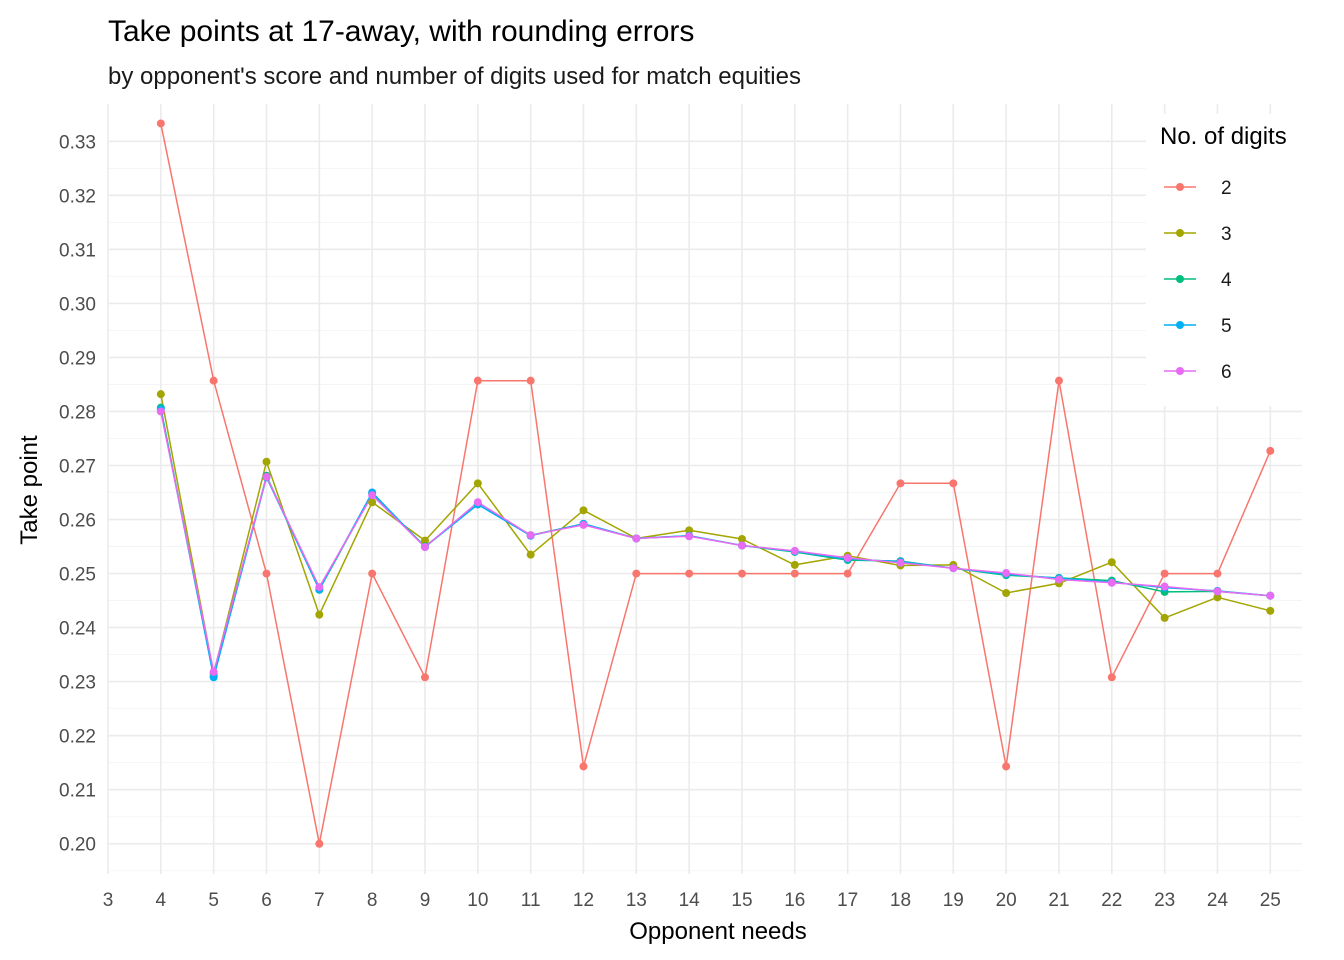  I want to click on x-tick-label: 22, so click(1111, 900).